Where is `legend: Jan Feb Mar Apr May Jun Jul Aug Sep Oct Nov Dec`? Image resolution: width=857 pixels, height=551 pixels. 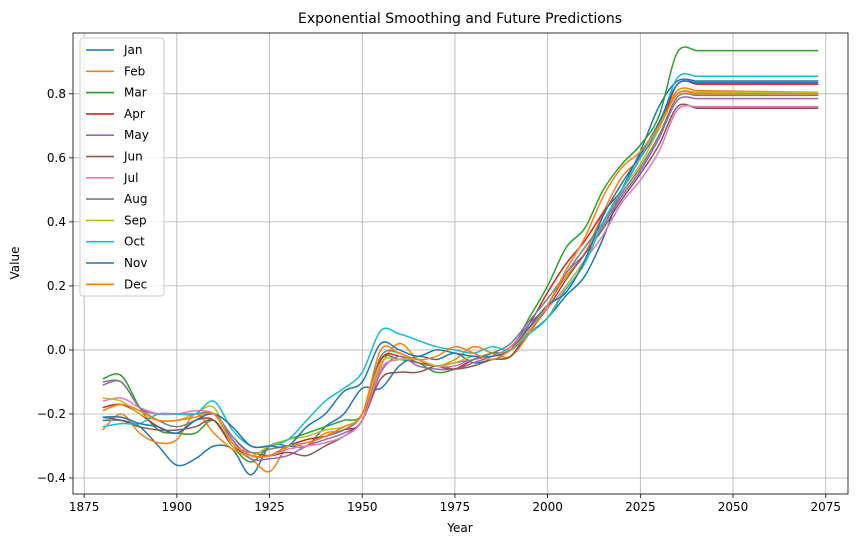
legend: Jan Feb Mar Apr May Jun Jul Aug Sep Oct Nov Dec is located at coordinates (122, 167).